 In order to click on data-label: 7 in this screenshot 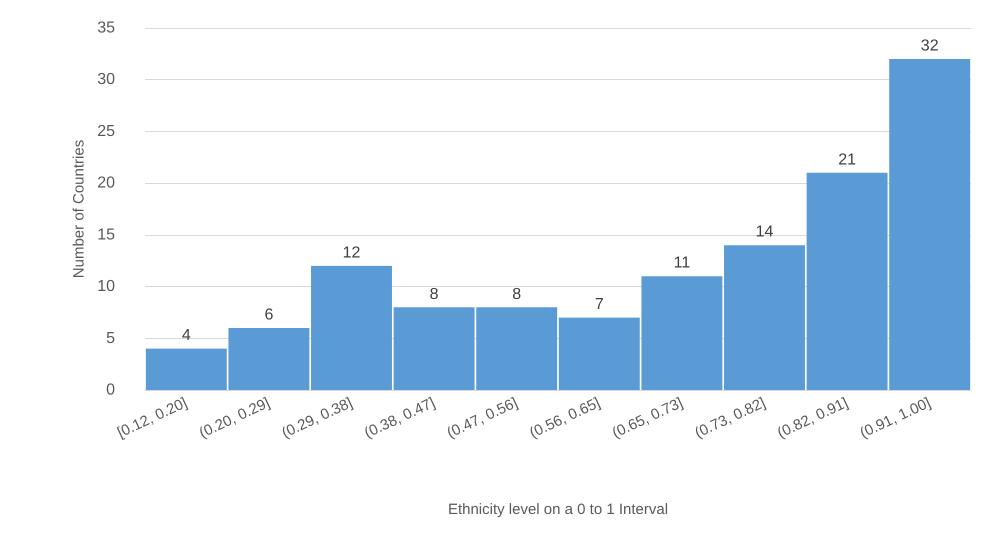, I will do `click(599, 305)`.